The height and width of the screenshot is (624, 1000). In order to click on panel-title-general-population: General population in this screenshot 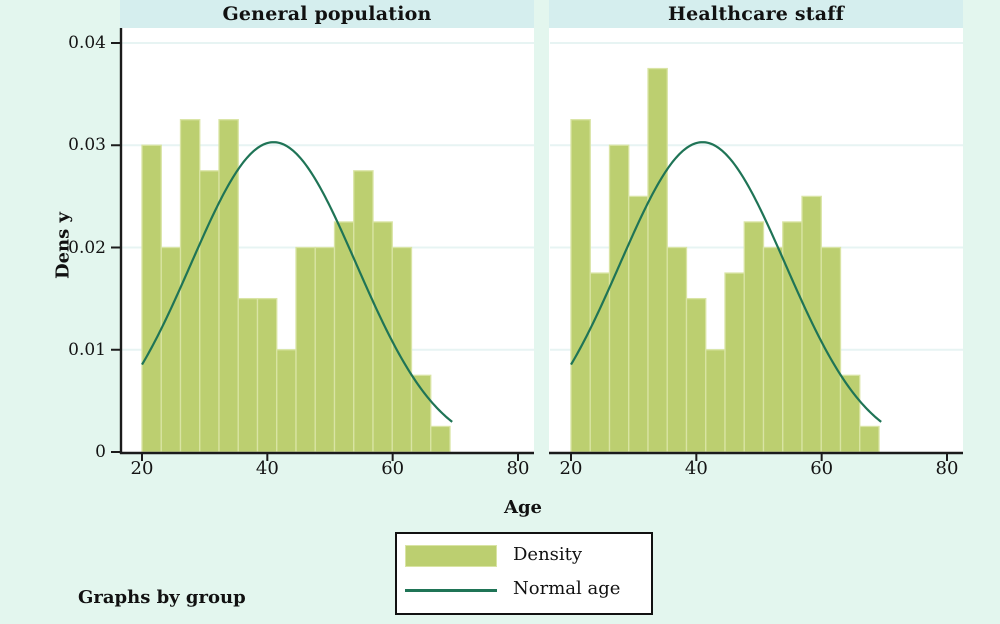, I will do `click(327, 14)`.